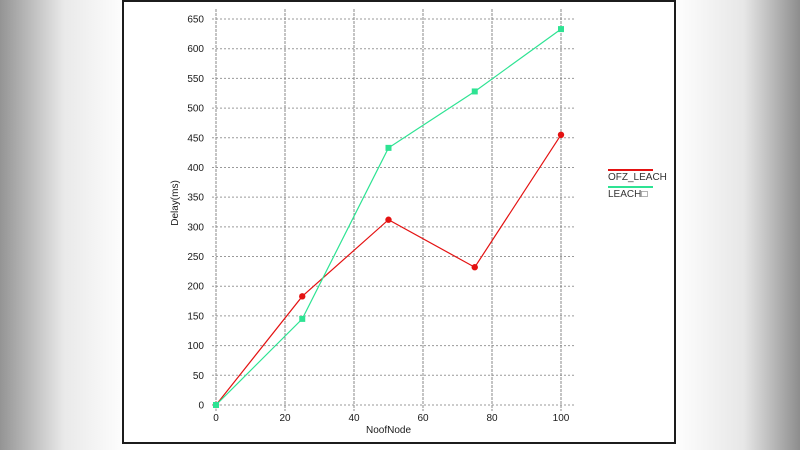  Describe the element at coordinates (175, 203) in the screenshot. I see `svg-text: Delay(ms)` at that location.